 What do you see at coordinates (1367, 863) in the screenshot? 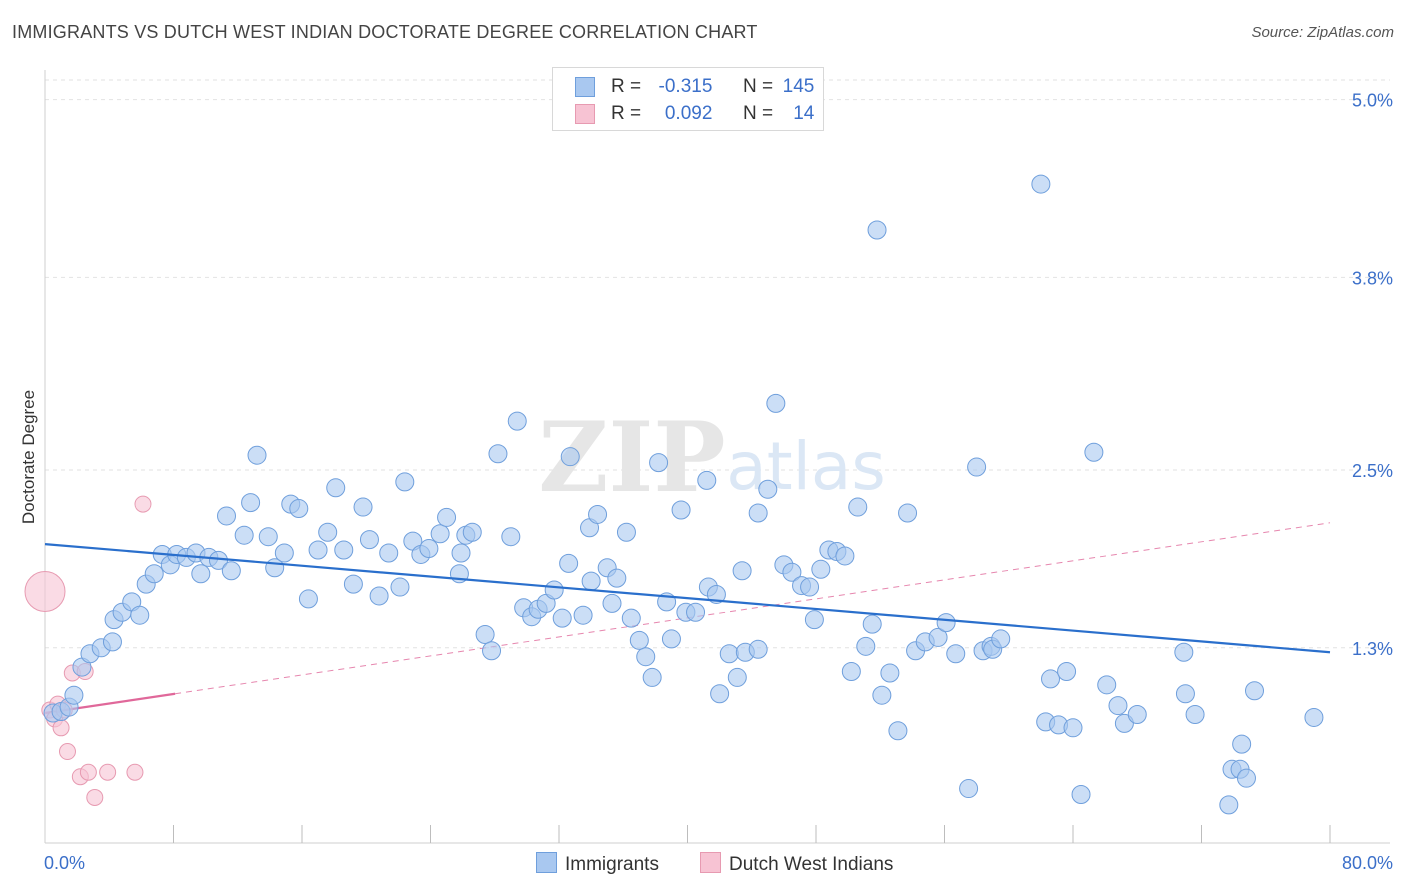
I see `x-tick-label-max: 80.0%` at bounding box center [1367, 863].